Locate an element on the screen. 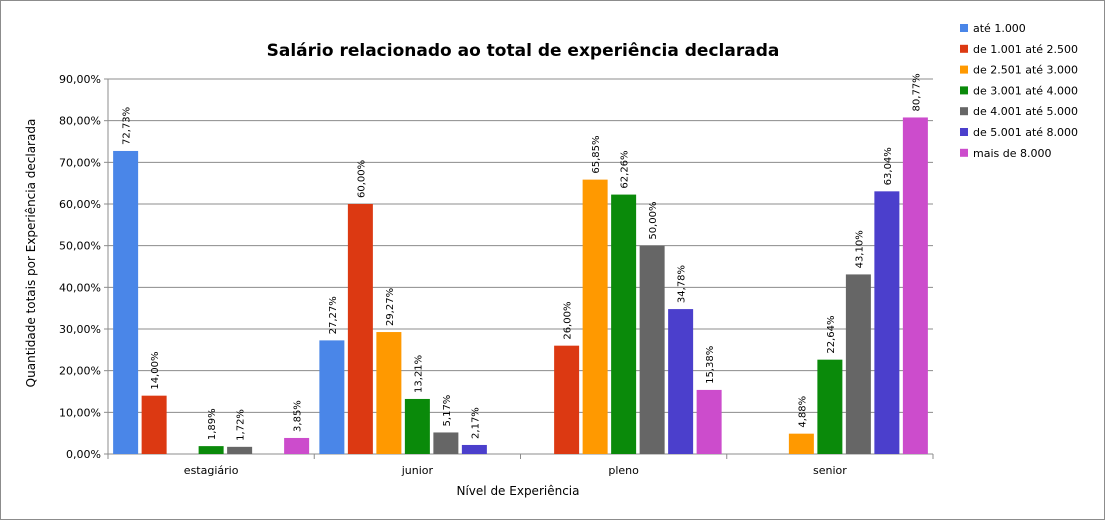  data-label: 80,77% is located at coordinates (916, 92).